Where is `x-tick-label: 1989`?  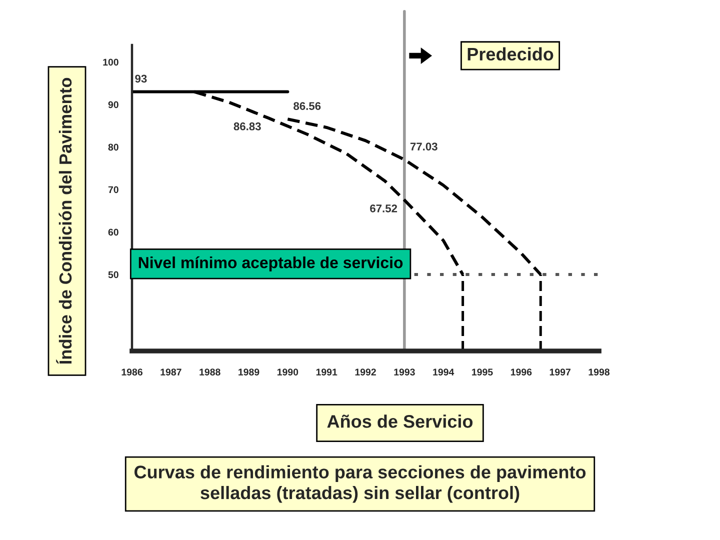
x-tick-label: 1989 is located at coordinates (249, 372).